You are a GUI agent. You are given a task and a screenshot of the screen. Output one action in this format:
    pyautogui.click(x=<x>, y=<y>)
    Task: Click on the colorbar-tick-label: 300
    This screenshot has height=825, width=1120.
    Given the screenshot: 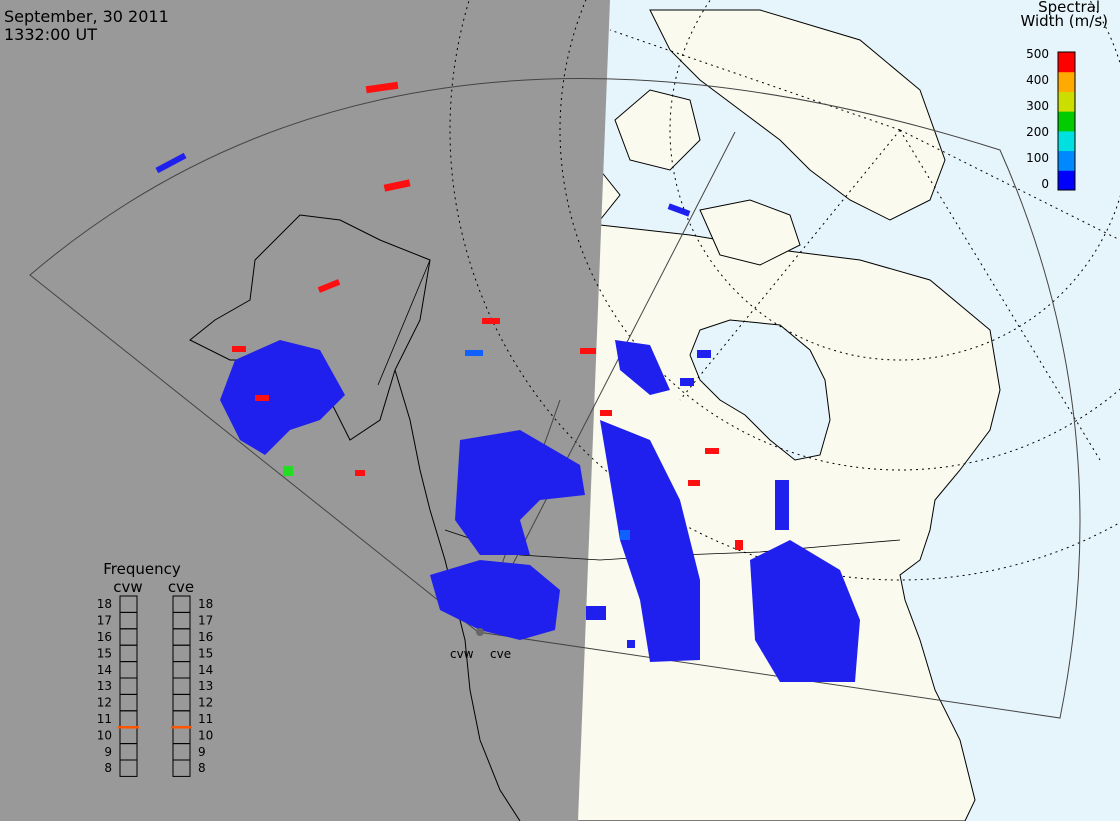 What is the action you would take?
    pyautogui.click(x=1037, y=106)
    